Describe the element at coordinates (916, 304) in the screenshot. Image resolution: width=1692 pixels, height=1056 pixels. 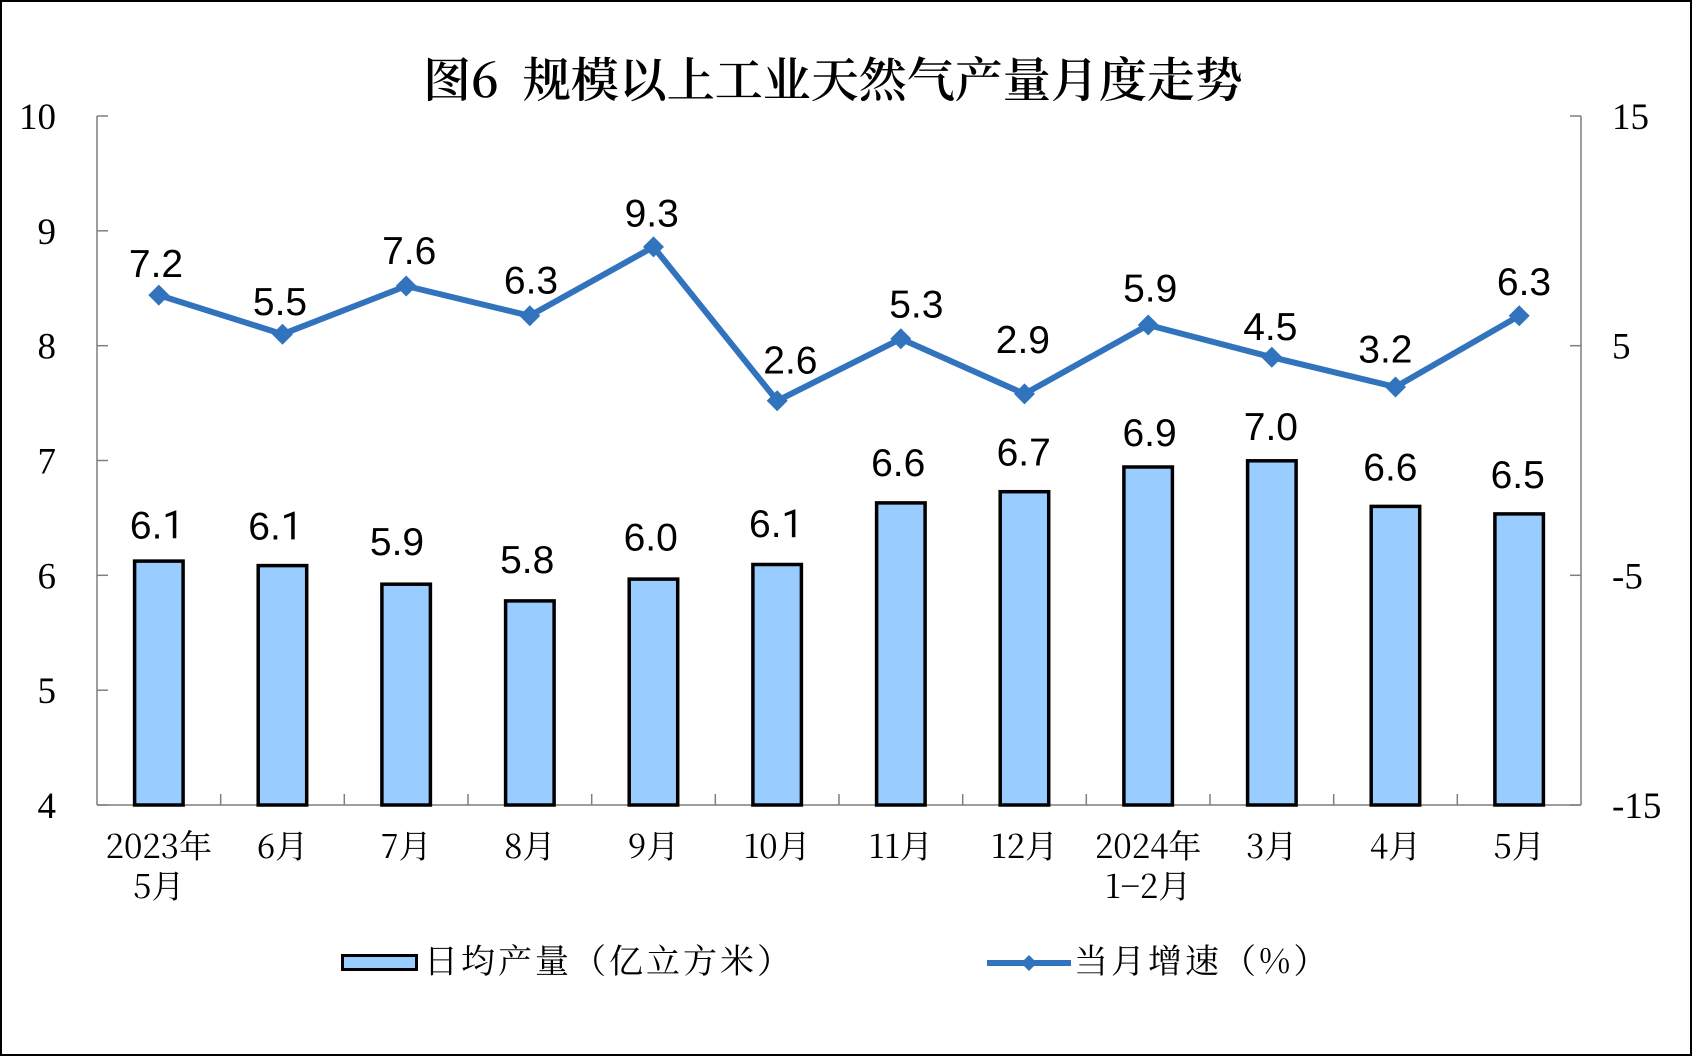
I see `svg-text: 5.3` at that location.